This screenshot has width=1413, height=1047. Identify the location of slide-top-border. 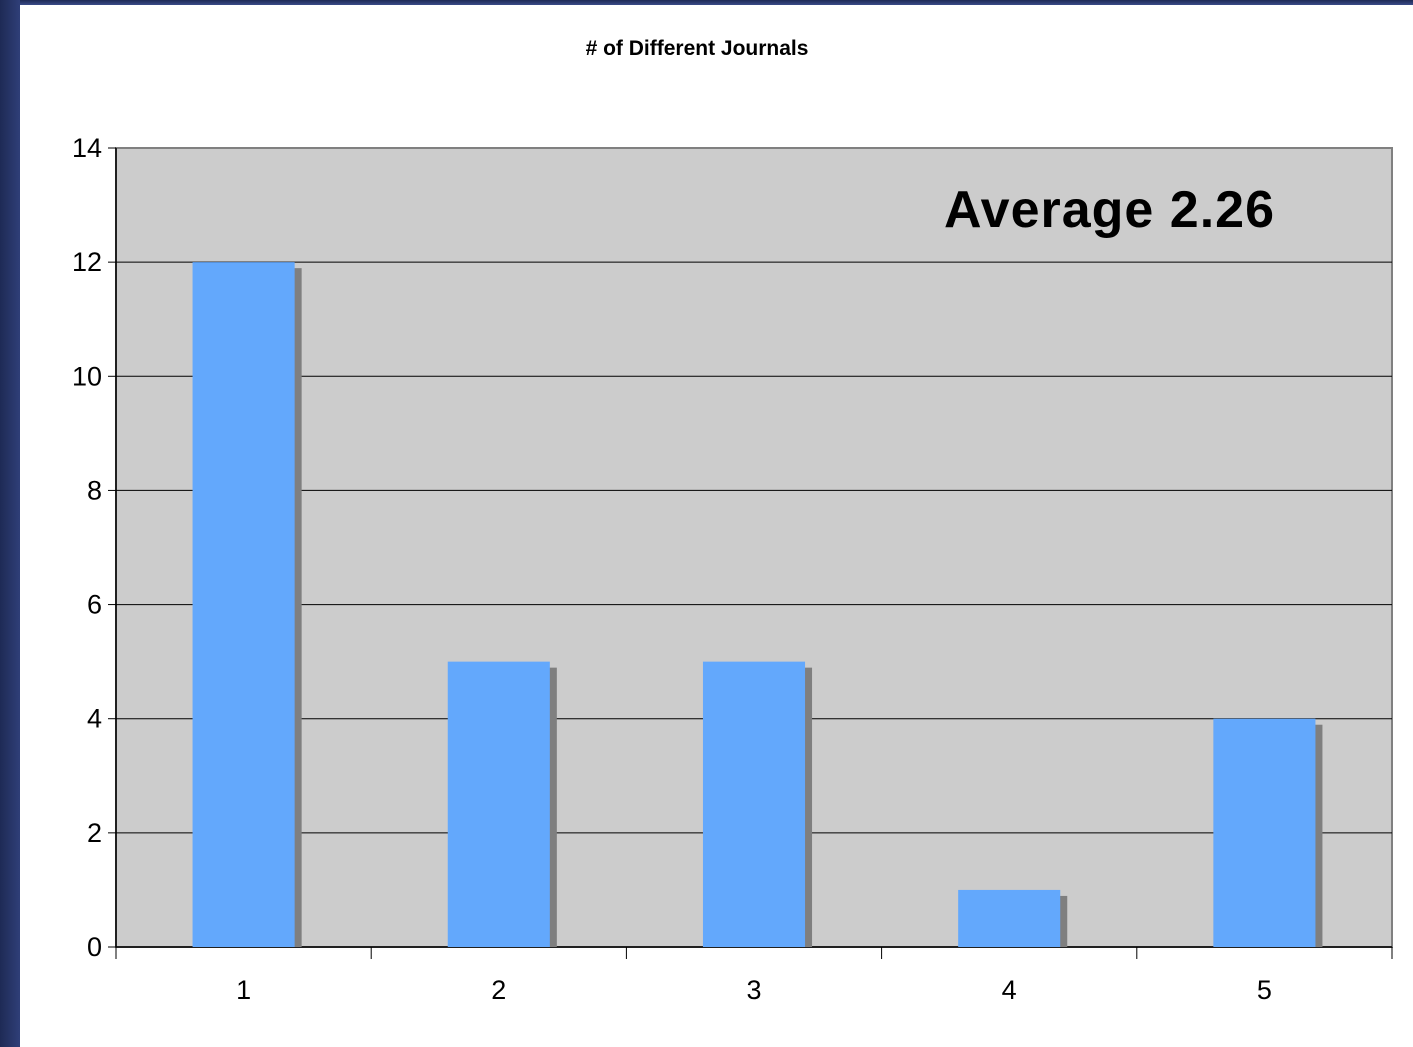
(706, 2).